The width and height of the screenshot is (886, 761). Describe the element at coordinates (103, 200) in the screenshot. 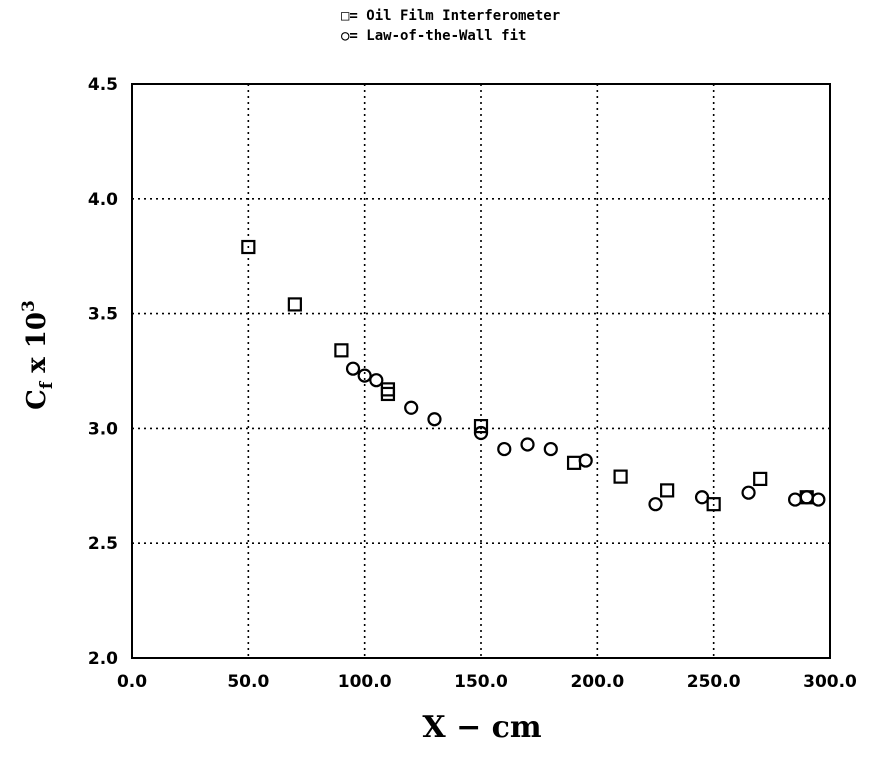

I see `y-tick-label: 4.0` at that location.